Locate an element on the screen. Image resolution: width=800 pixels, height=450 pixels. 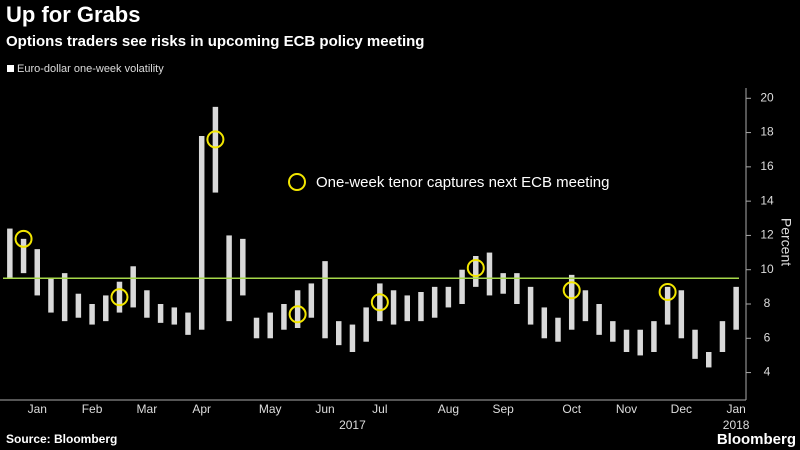
x-tick-label: Jun is located at coordinates (324, 409).